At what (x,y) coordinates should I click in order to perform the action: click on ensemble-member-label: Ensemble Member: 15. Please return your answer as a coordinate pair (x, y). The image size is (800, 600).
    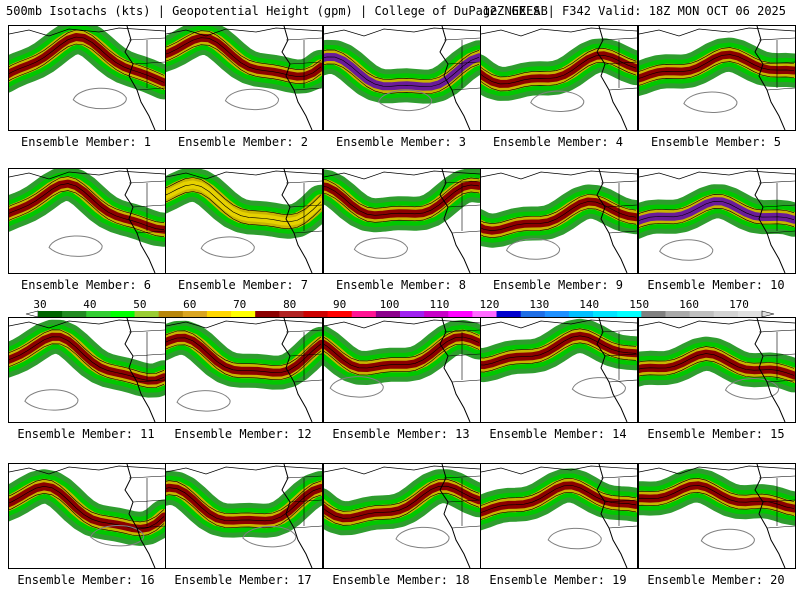
    Looking at the image, I should click on (716, 434).